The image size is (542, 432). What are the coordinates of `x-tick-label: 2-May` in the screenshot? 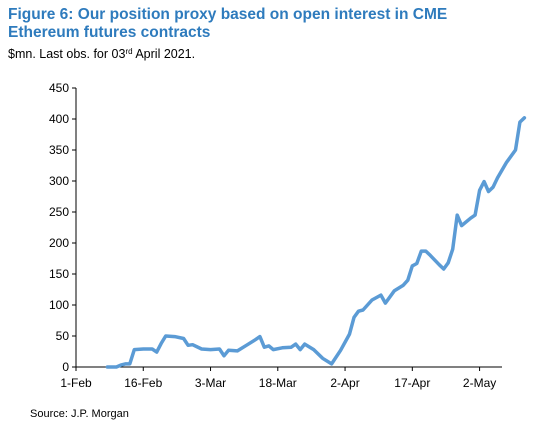 It's located at (479, 383).